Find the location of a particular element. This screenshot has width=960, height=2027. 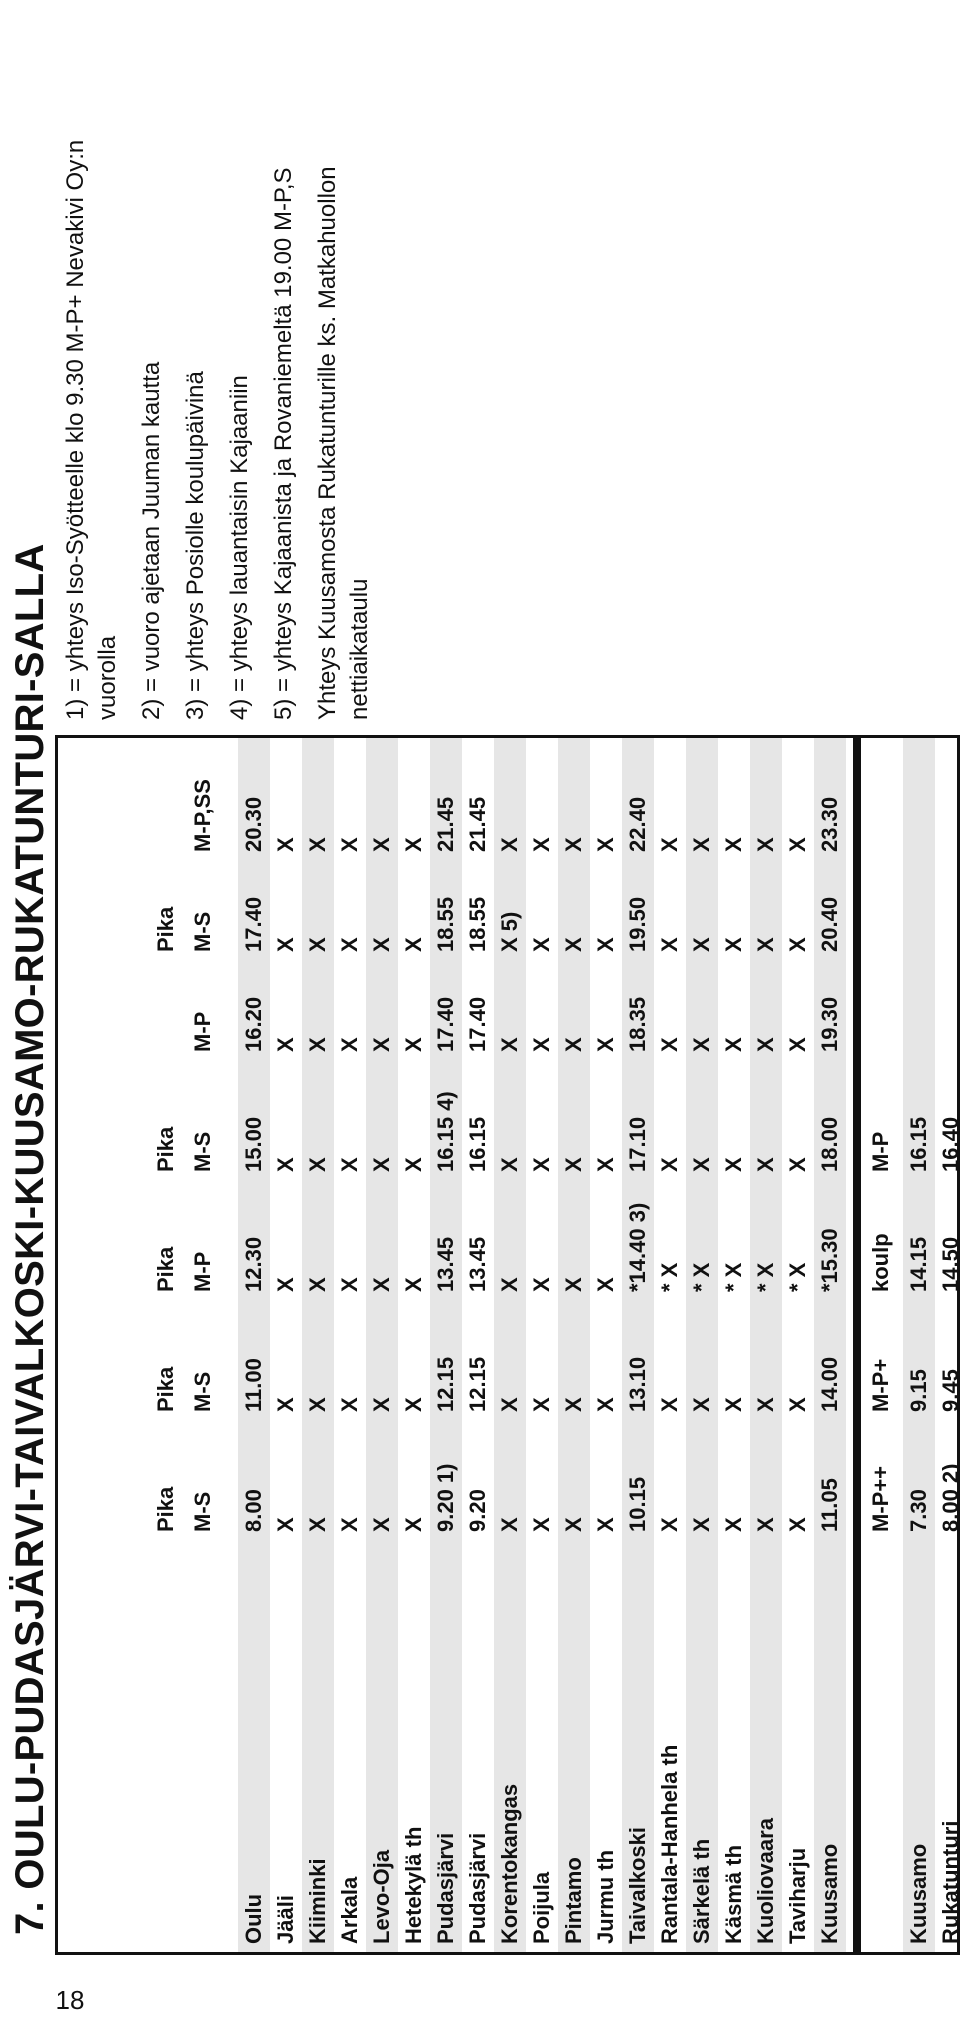

footnote: 4) = yhteys lauantaisin Kajaaniin is located at coordinates (239, 547).